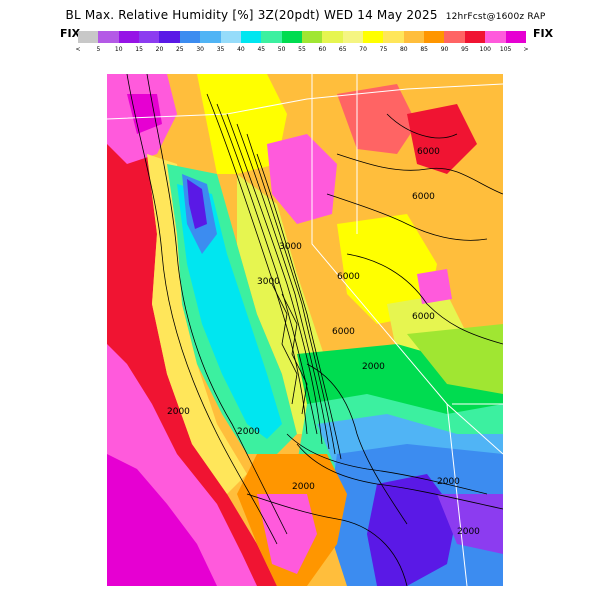  What do you see at coordinates (322, 49) in the screenshot?
I see `scale-tick-label: 60` at bounding box center [322, 49].